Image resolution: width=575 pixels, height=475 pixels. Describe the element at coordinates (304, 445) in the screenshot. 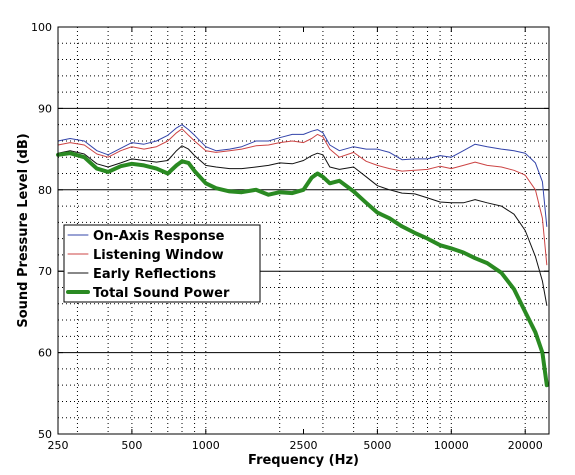

I see `x-tick-label: 2500` at that location.